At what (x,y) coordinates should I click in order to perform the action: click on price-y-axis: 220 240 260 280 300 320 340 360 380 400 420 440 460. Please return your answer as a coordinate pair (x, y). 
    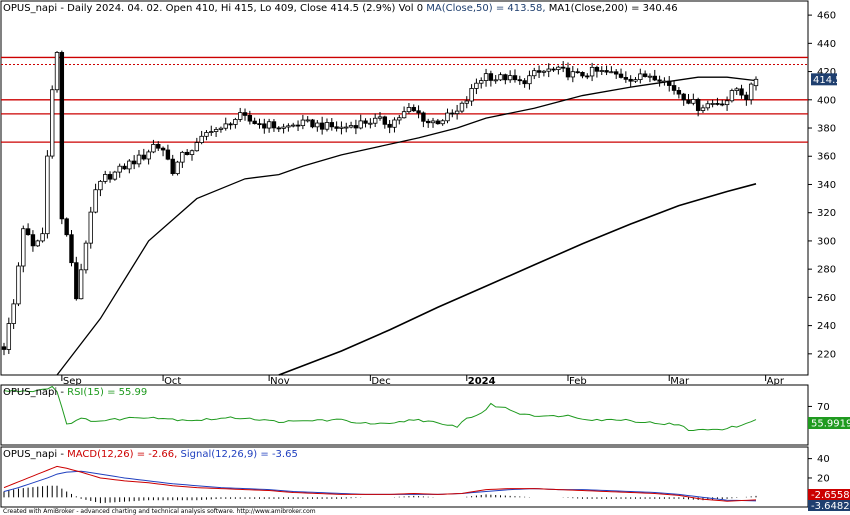
    Looking at the image, I should click on (822, 185).